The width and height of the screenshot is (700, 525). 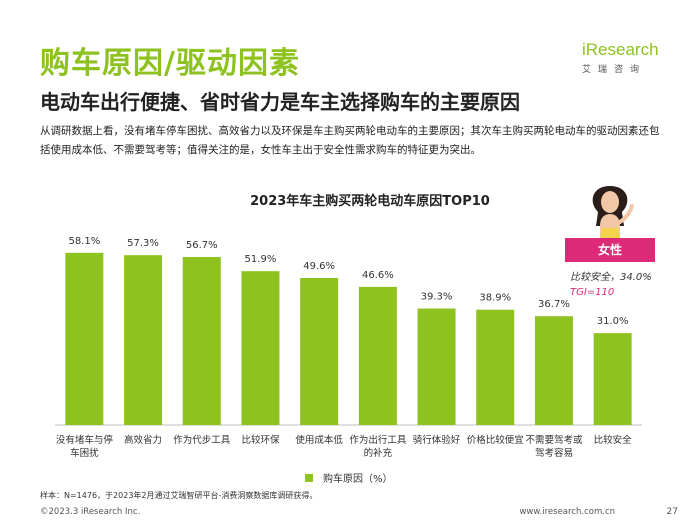 What do you see at coordinates (319, 440) in the screenshot?
I see `x-tick-label: 使用成本低` at bounding box center [319, 440].